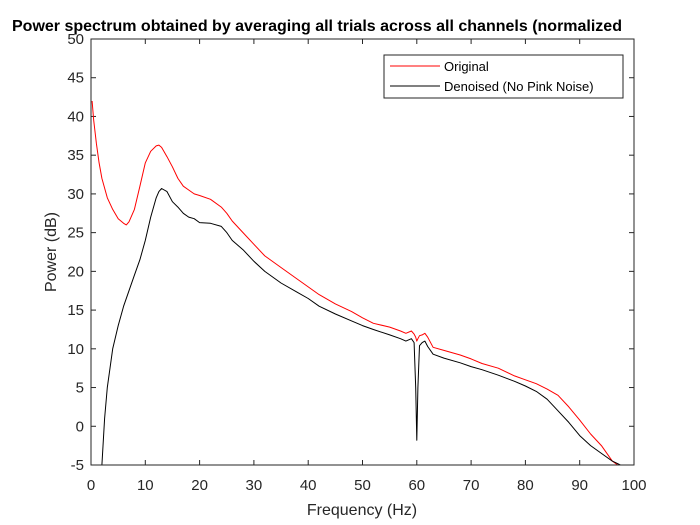  I want to click on y-tick-label: 25, so click(75, 233).